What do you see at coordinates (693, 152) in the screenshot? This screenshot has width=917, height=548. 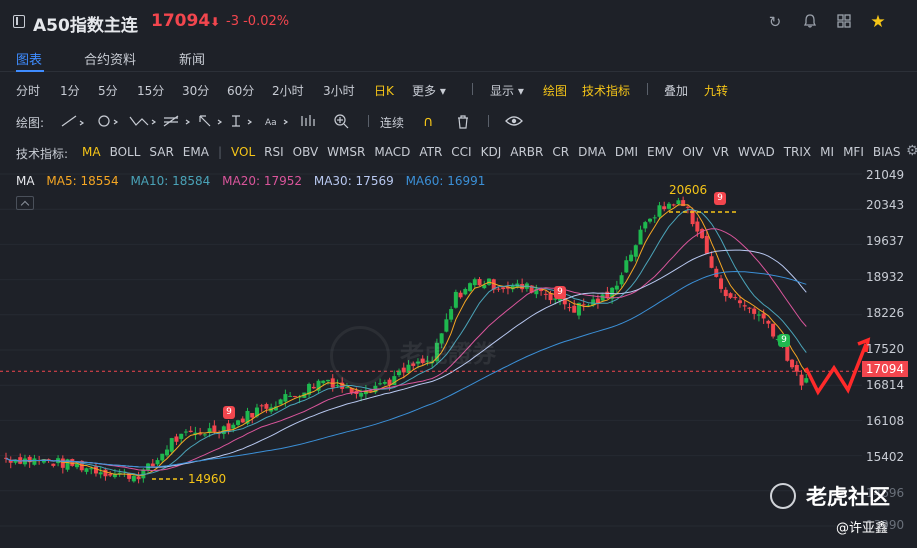 I see `indicator-oiv: OIV` at bounding box center [693, 152].